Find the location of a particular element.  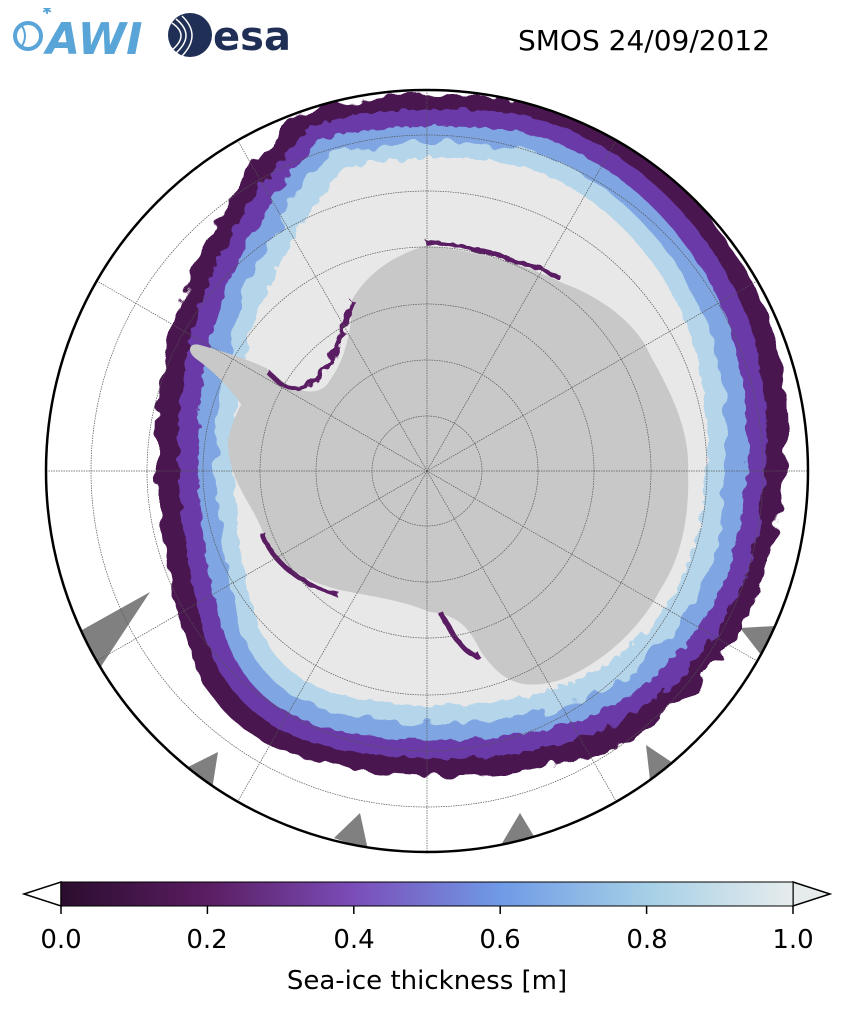

antarctic-peninsula is located at coordinates (229, 377).